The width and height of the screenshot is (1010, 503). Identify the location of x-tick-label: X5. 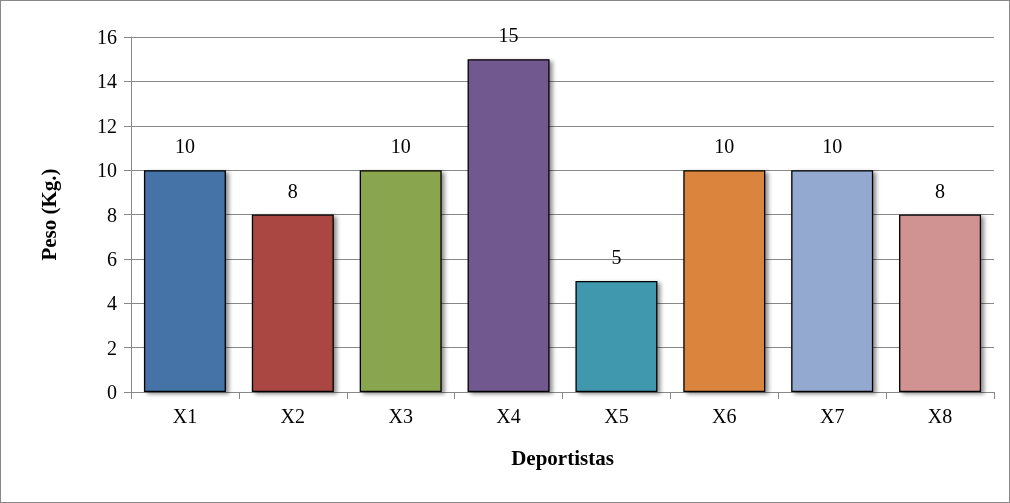
(616, 416).